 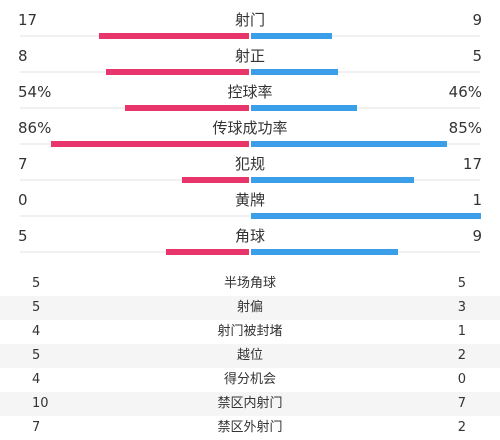 I want to click on stat-name: 射门被封堵, so click(x=250, y=331).